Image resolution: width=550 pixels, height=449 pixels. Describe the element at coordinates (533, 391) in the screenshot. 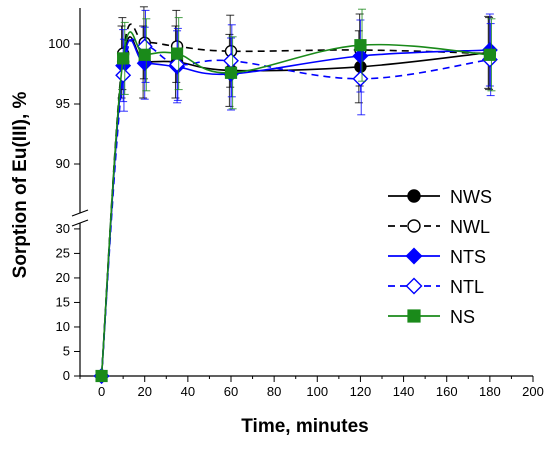

I see `x-tick-label: 200` at that location.